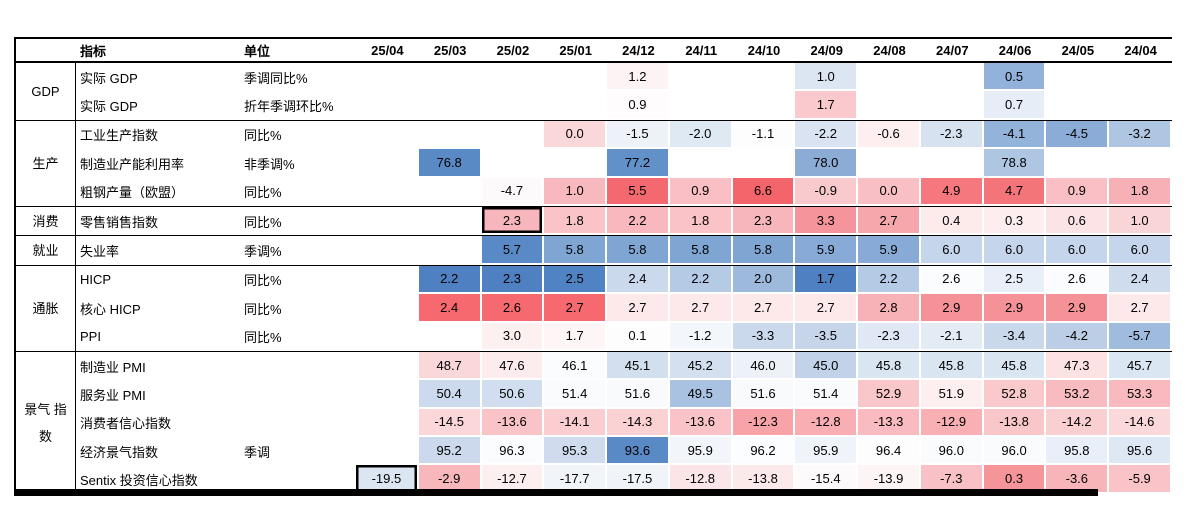 The image size is (1187, 526). Describe the element at coordinates (1015, 423) in the screenshot. I see `value-cell: -13.8` at that location.